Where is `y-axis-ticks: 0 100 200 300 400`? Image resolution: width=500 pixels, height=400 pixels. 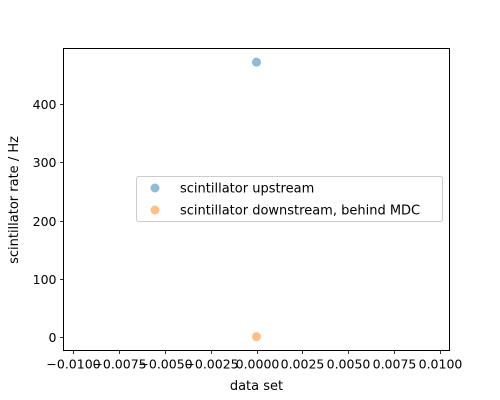
y-axis-ticks: 0 100 200 300 400 is located at coordinates (48, 221).